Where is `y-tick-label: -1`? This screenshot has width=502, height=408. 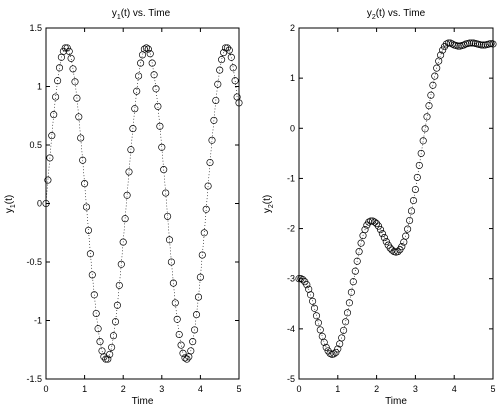
y-tick-label: -1 is located at coordinates (291, 178).